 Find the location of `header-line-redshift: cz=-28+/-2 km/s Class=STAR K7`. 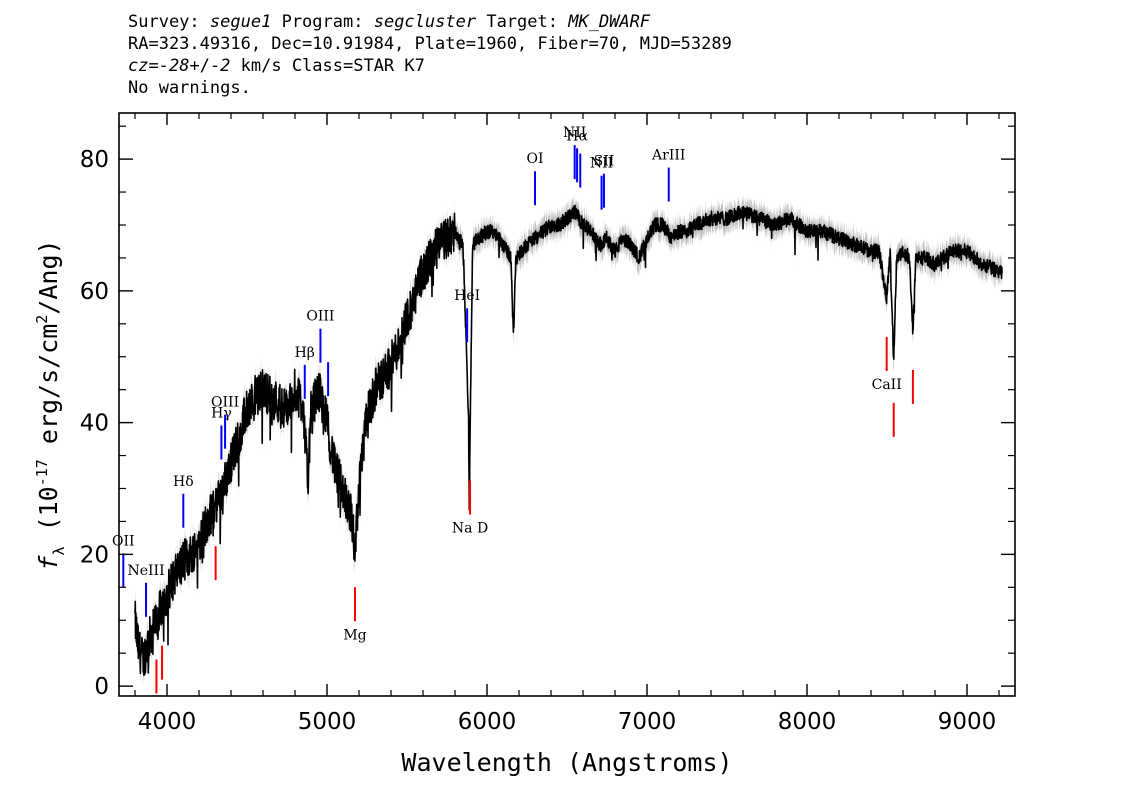

header-line-redshift: cz=-28+/-2 km/s Class=STAR K7 is located at coordinates (430, 66).